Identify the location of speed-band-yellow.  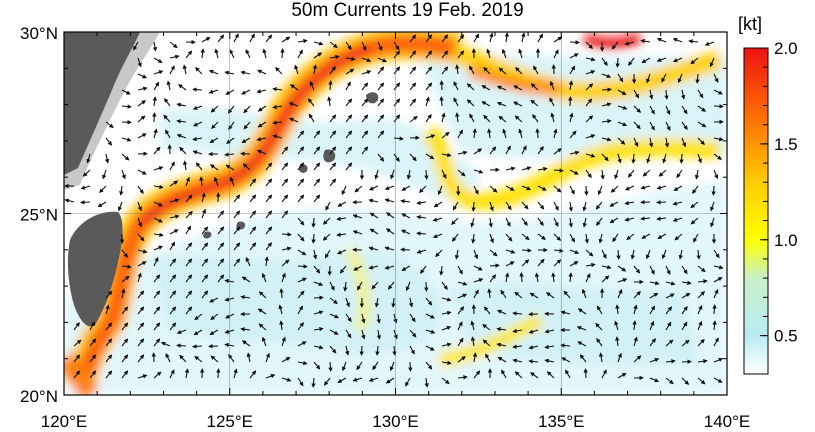
(491, 340).